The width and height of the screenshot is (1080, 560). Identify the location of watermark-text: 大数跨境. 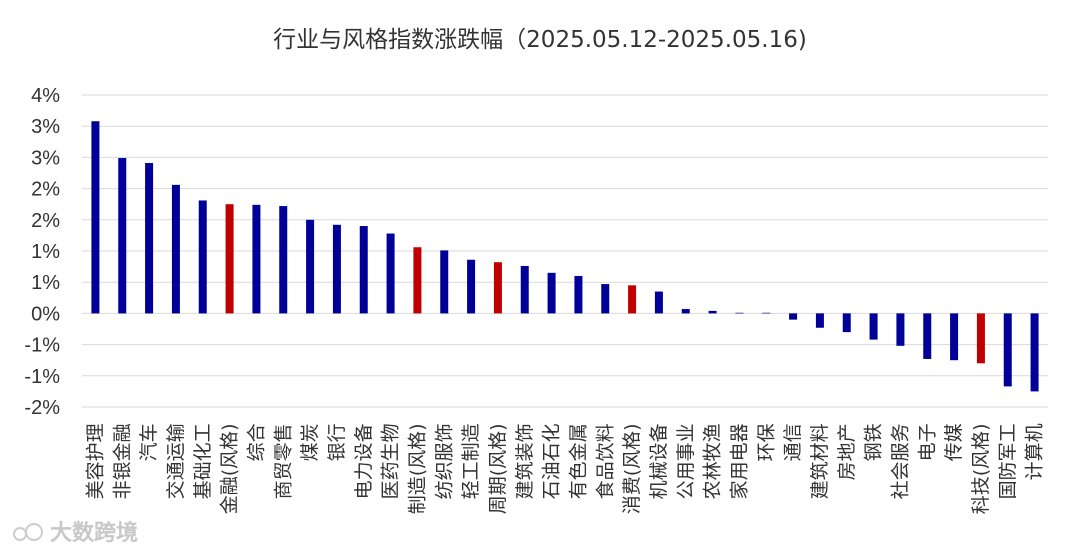
(94, 533).